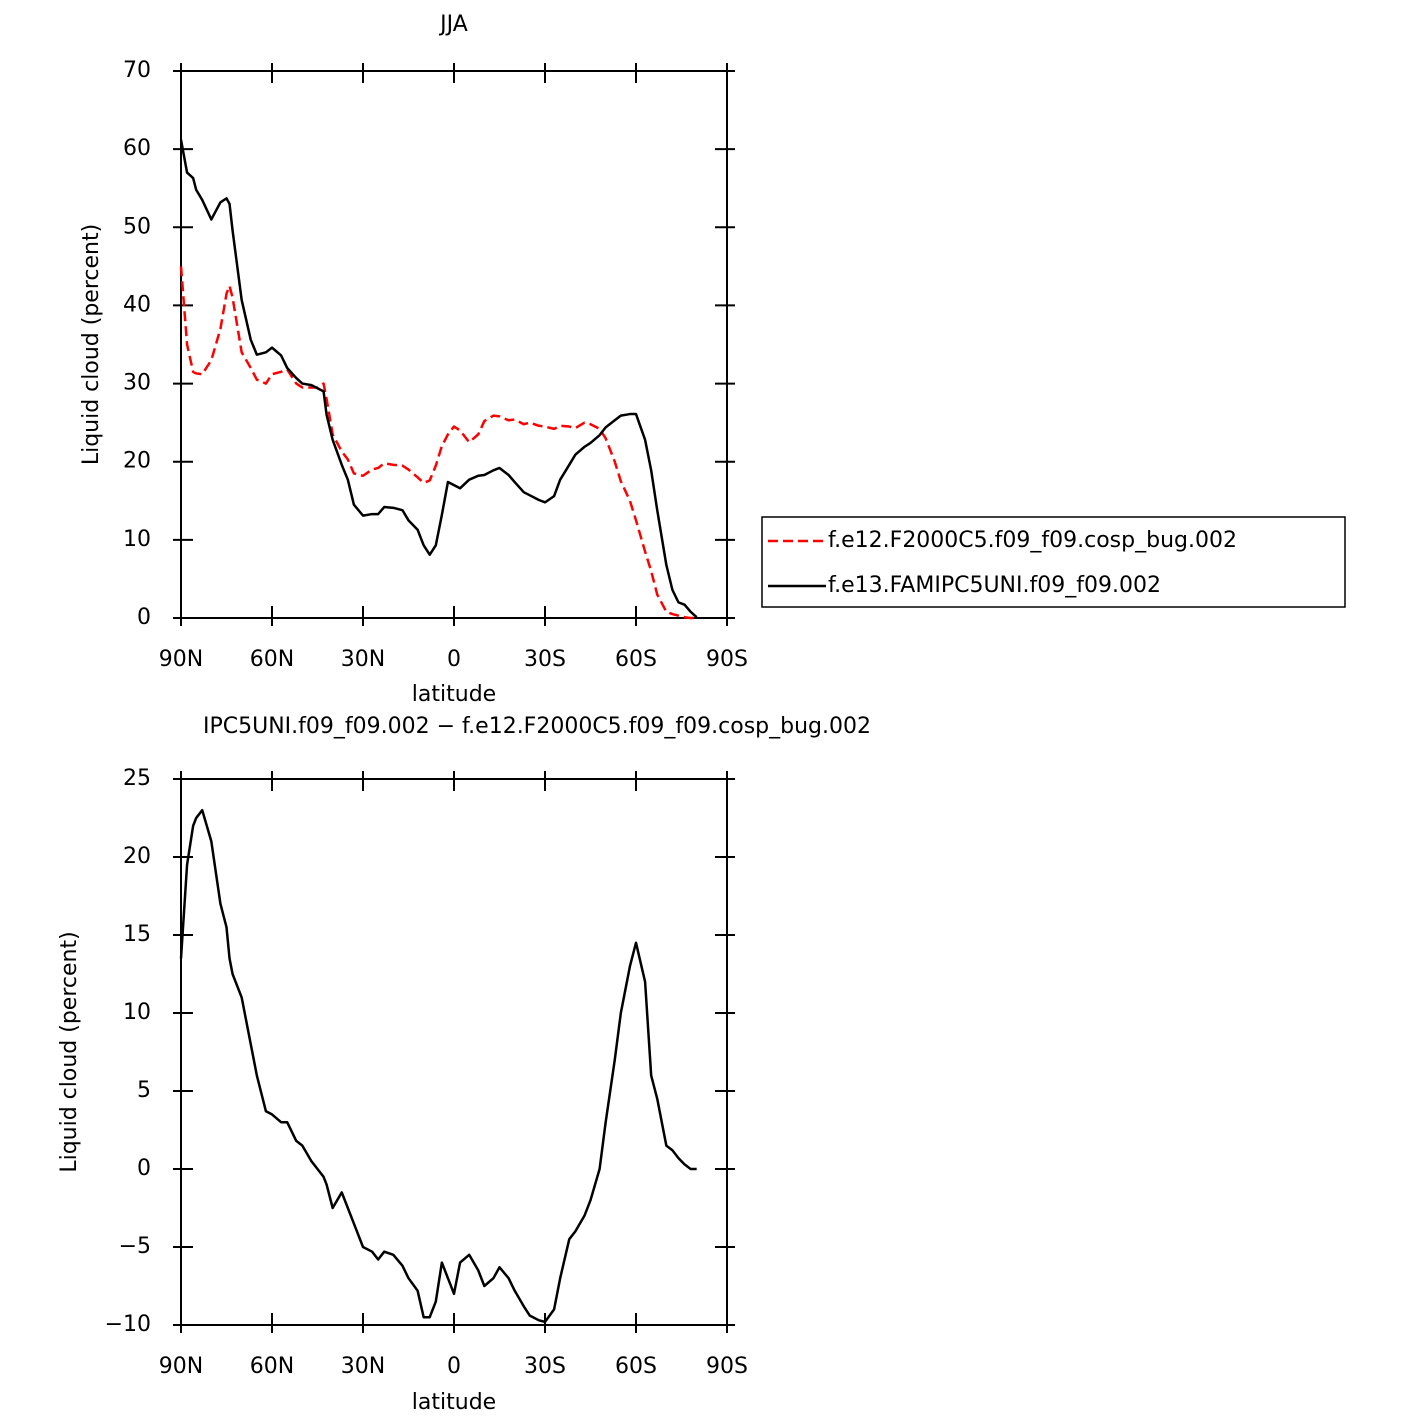  Describe the element at coordinates (137, 383) in the screenshot. I see `y-tick-label: 30` at that location.